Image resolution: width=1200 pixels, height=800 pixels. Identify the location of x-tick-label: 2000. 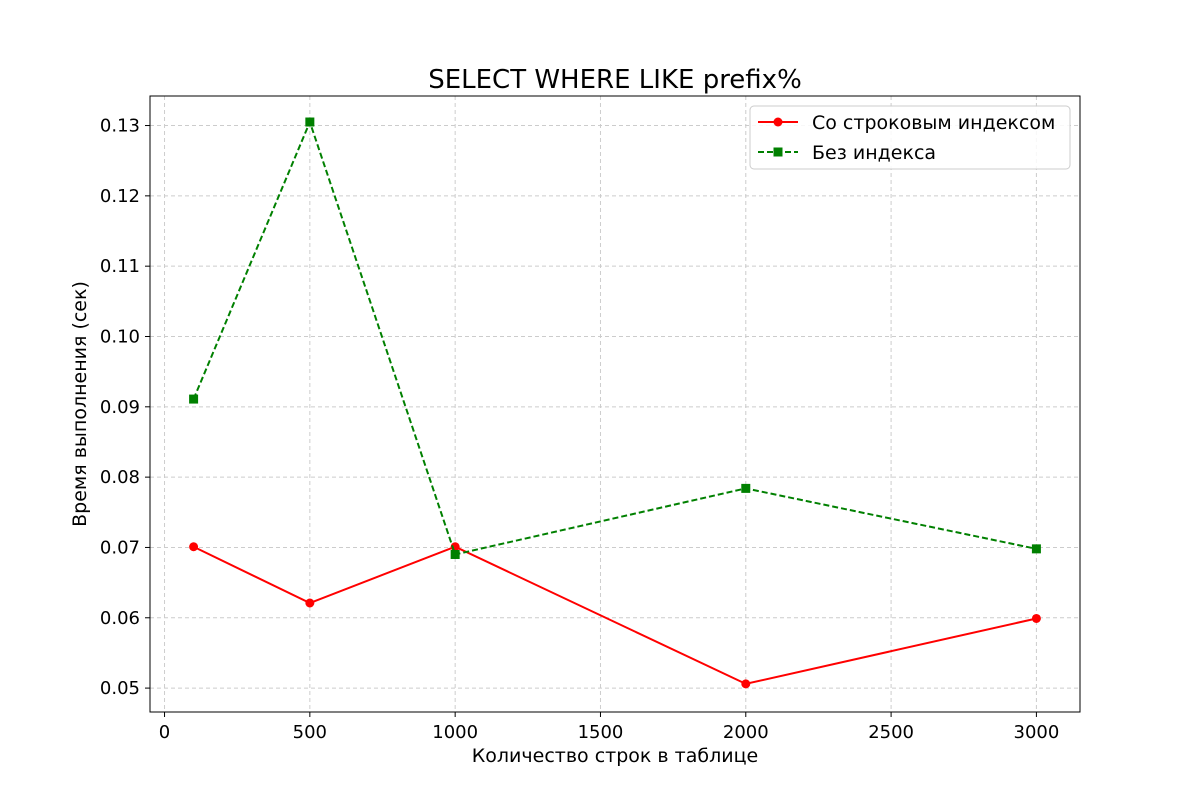
(746, 732).